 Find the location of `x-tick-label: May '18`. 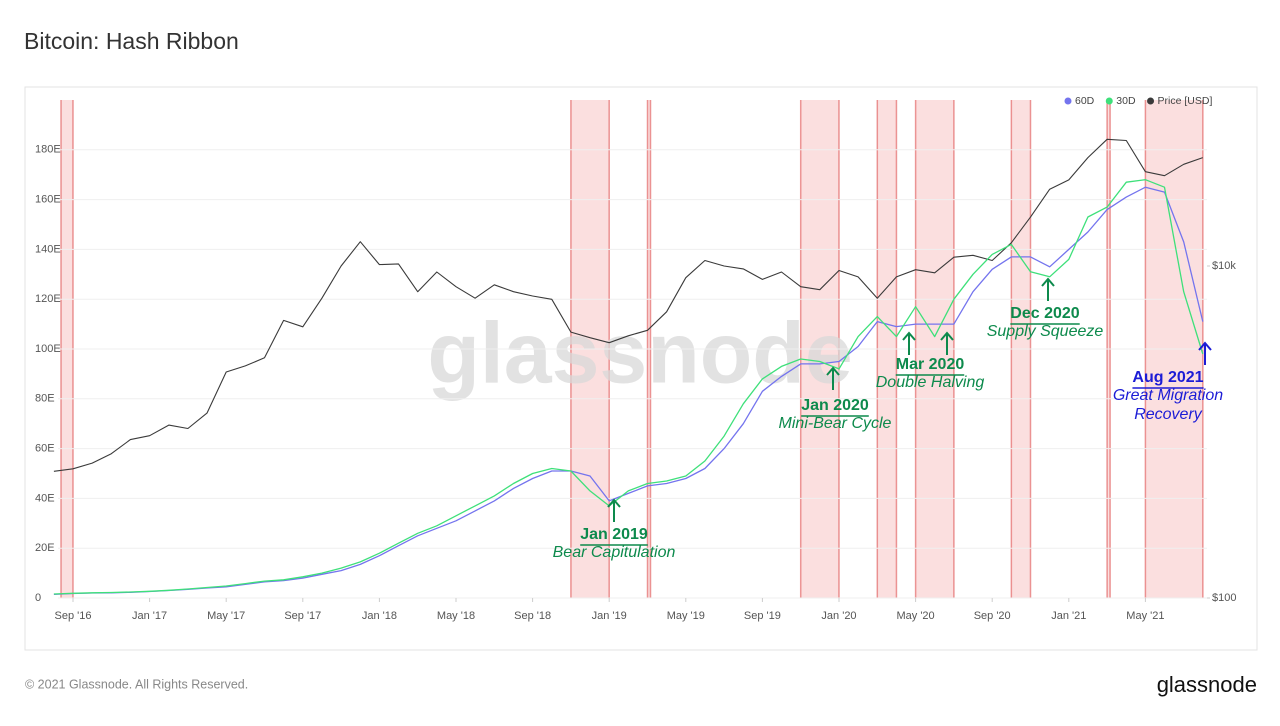

x-tick-label: May '18 is located at coordinates (456, 616).